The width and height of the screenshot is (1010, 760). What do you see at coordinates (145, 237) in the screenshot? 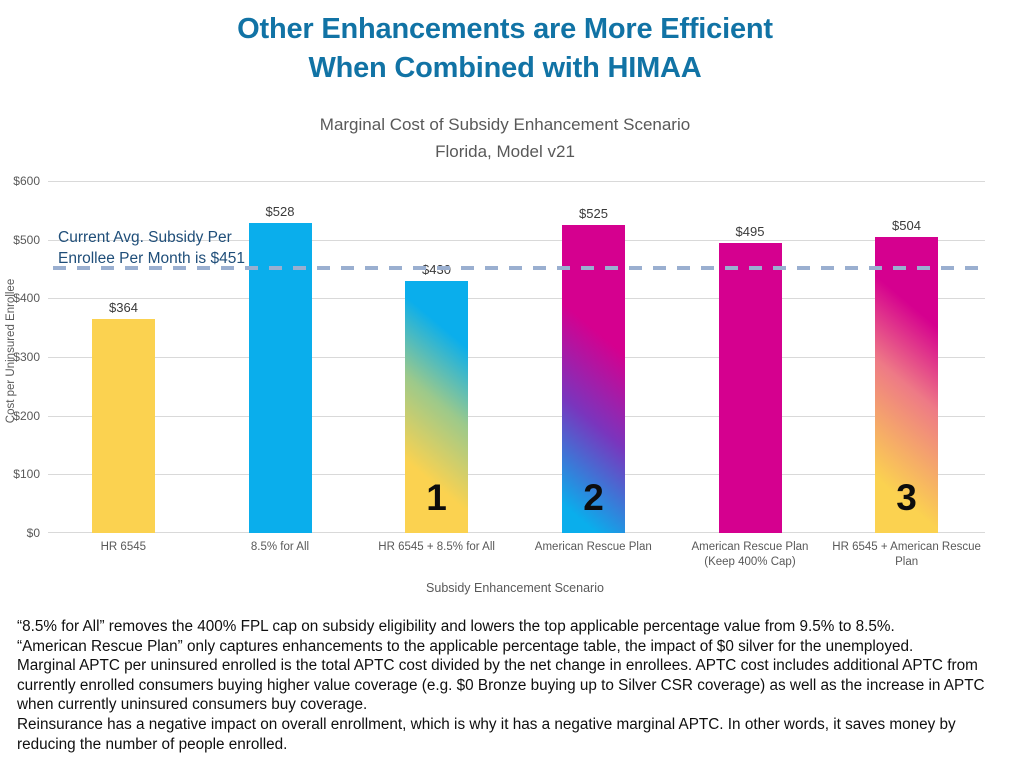
I see `annotation-line1: Current Avg. Subsidy Per` at bounding box center [145, 237].